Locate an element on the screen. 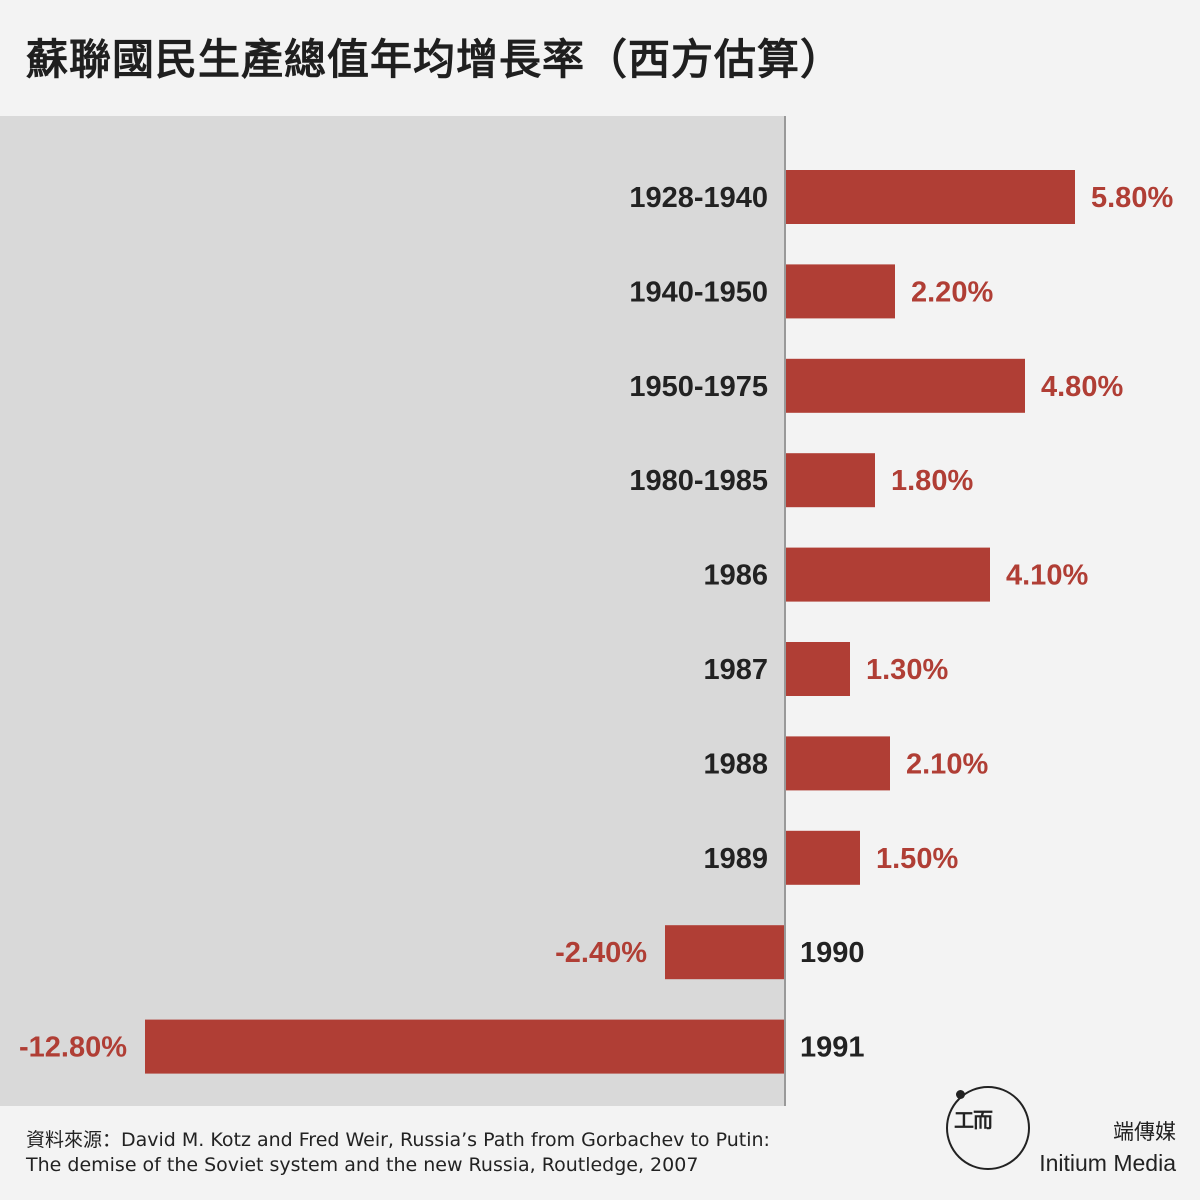 This screenshot has width=1200, height=1200. bar-1986 is located at coordinates (887, 574).